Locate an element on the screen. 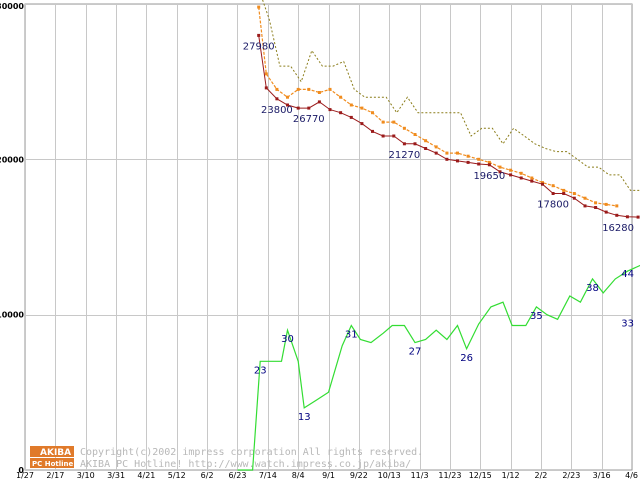 The width and height of the screenshot is (640, 480). akiba-logo-bottom-text: PC Hotline! is located at coordinates (54, 464).